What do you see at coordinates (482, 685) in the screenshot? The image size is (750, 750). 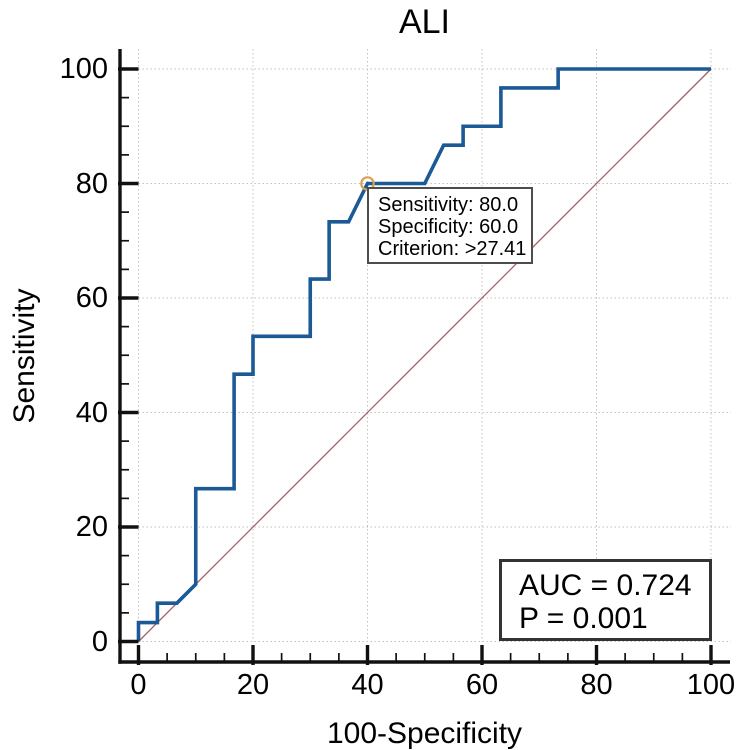 I see `x-tick-label: 60` at bounding box center [482, 685].